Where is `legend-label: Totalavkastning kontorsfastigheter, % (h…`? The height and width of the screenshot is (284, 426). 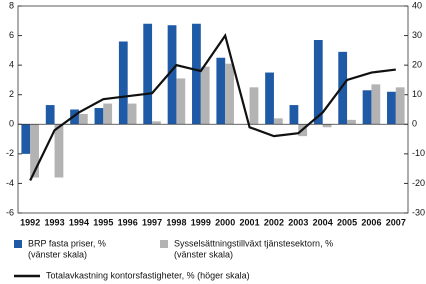 legend-label: Totalavkastning kontorsfastigheter, % (h… is located at coordinates (148, 275).